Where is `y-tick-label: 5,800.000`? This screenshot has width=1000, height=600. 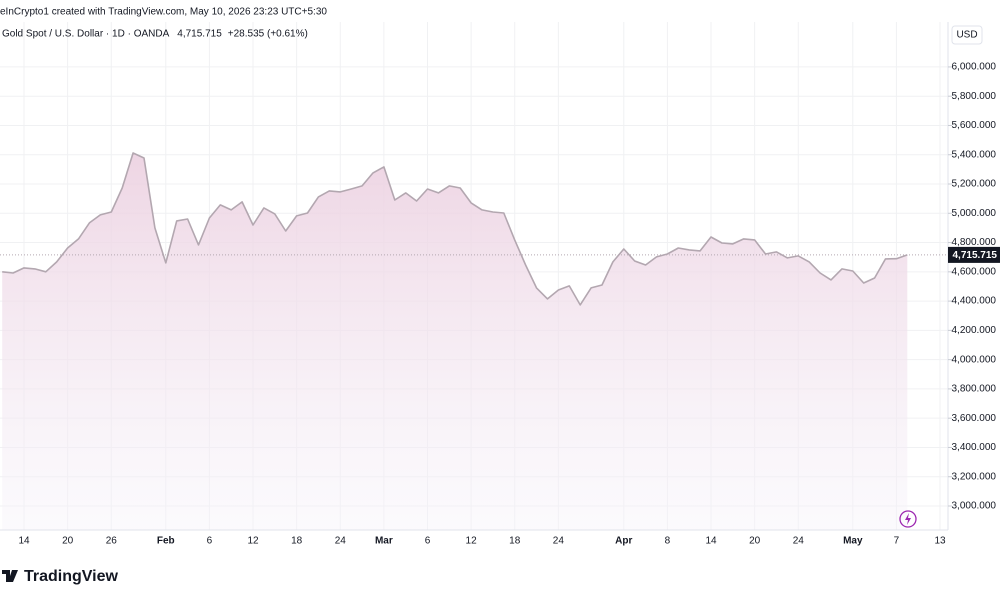 y-tick-label: 5,800.000 is located at coordinates (974, 96).